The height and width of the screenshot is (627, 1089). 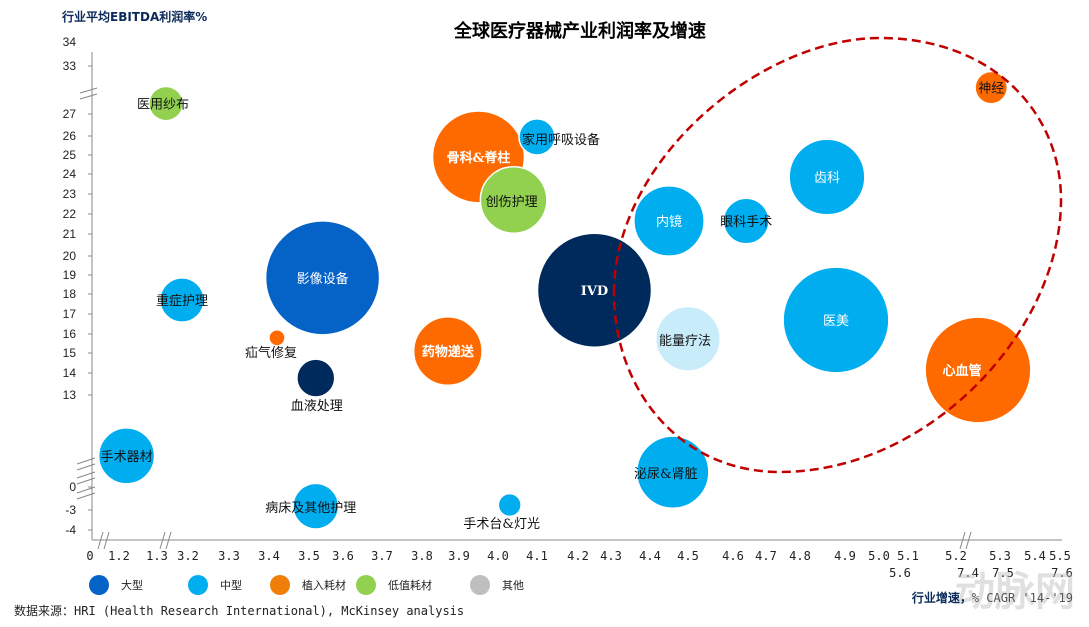 What do you see at coordinates (132, 585) in the screenshot?
I see `legend-label: 大型` at bounding box center [132, 585].